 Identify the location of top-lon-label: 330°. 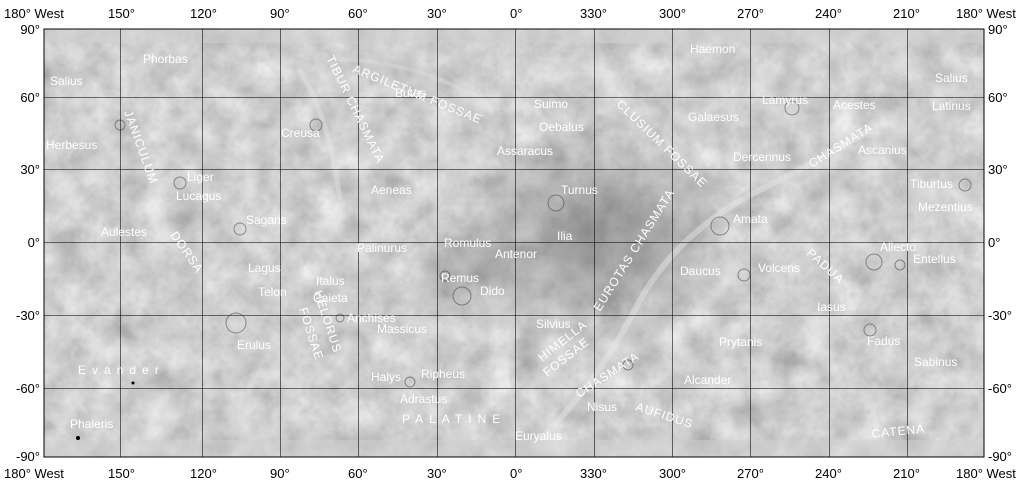
(593, 13).